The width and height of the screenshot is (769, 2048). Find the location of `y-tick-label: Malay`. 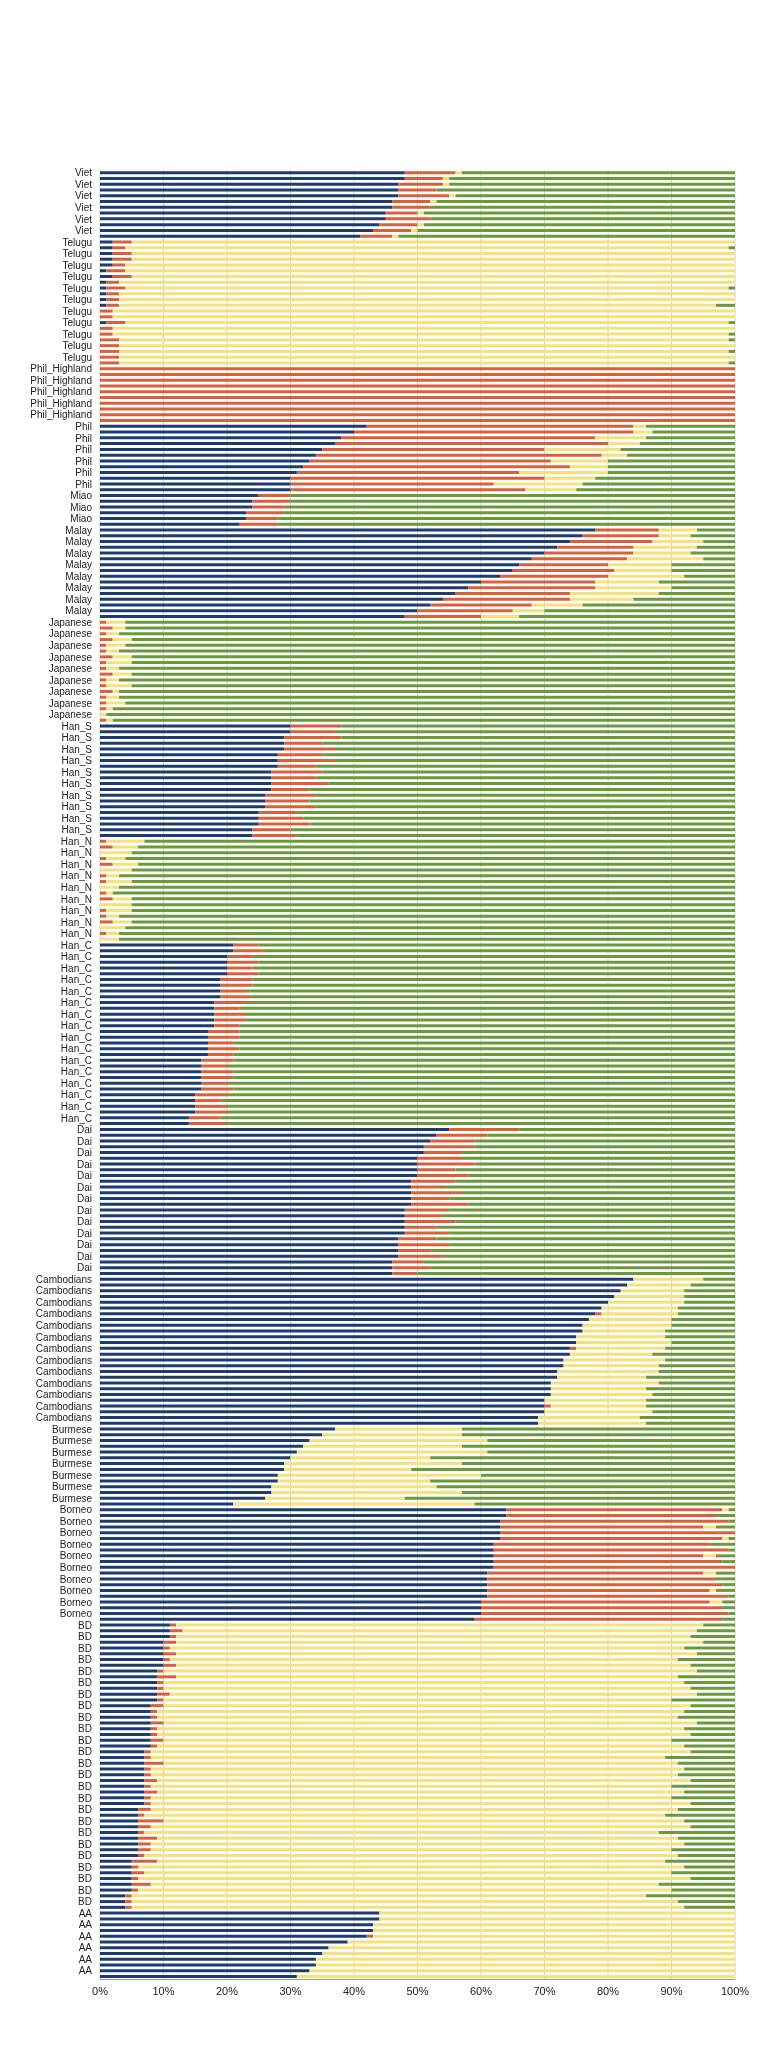

y-tick-label: Malay is located at coordinates (78, 565).